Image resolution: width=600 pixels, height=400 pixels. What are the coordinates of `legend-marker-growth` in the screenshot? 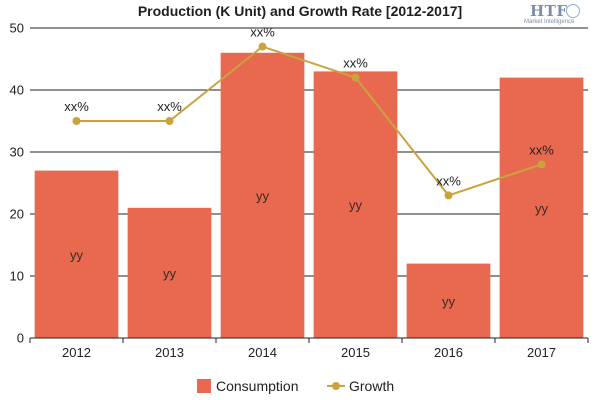 It's located at (336, 386).